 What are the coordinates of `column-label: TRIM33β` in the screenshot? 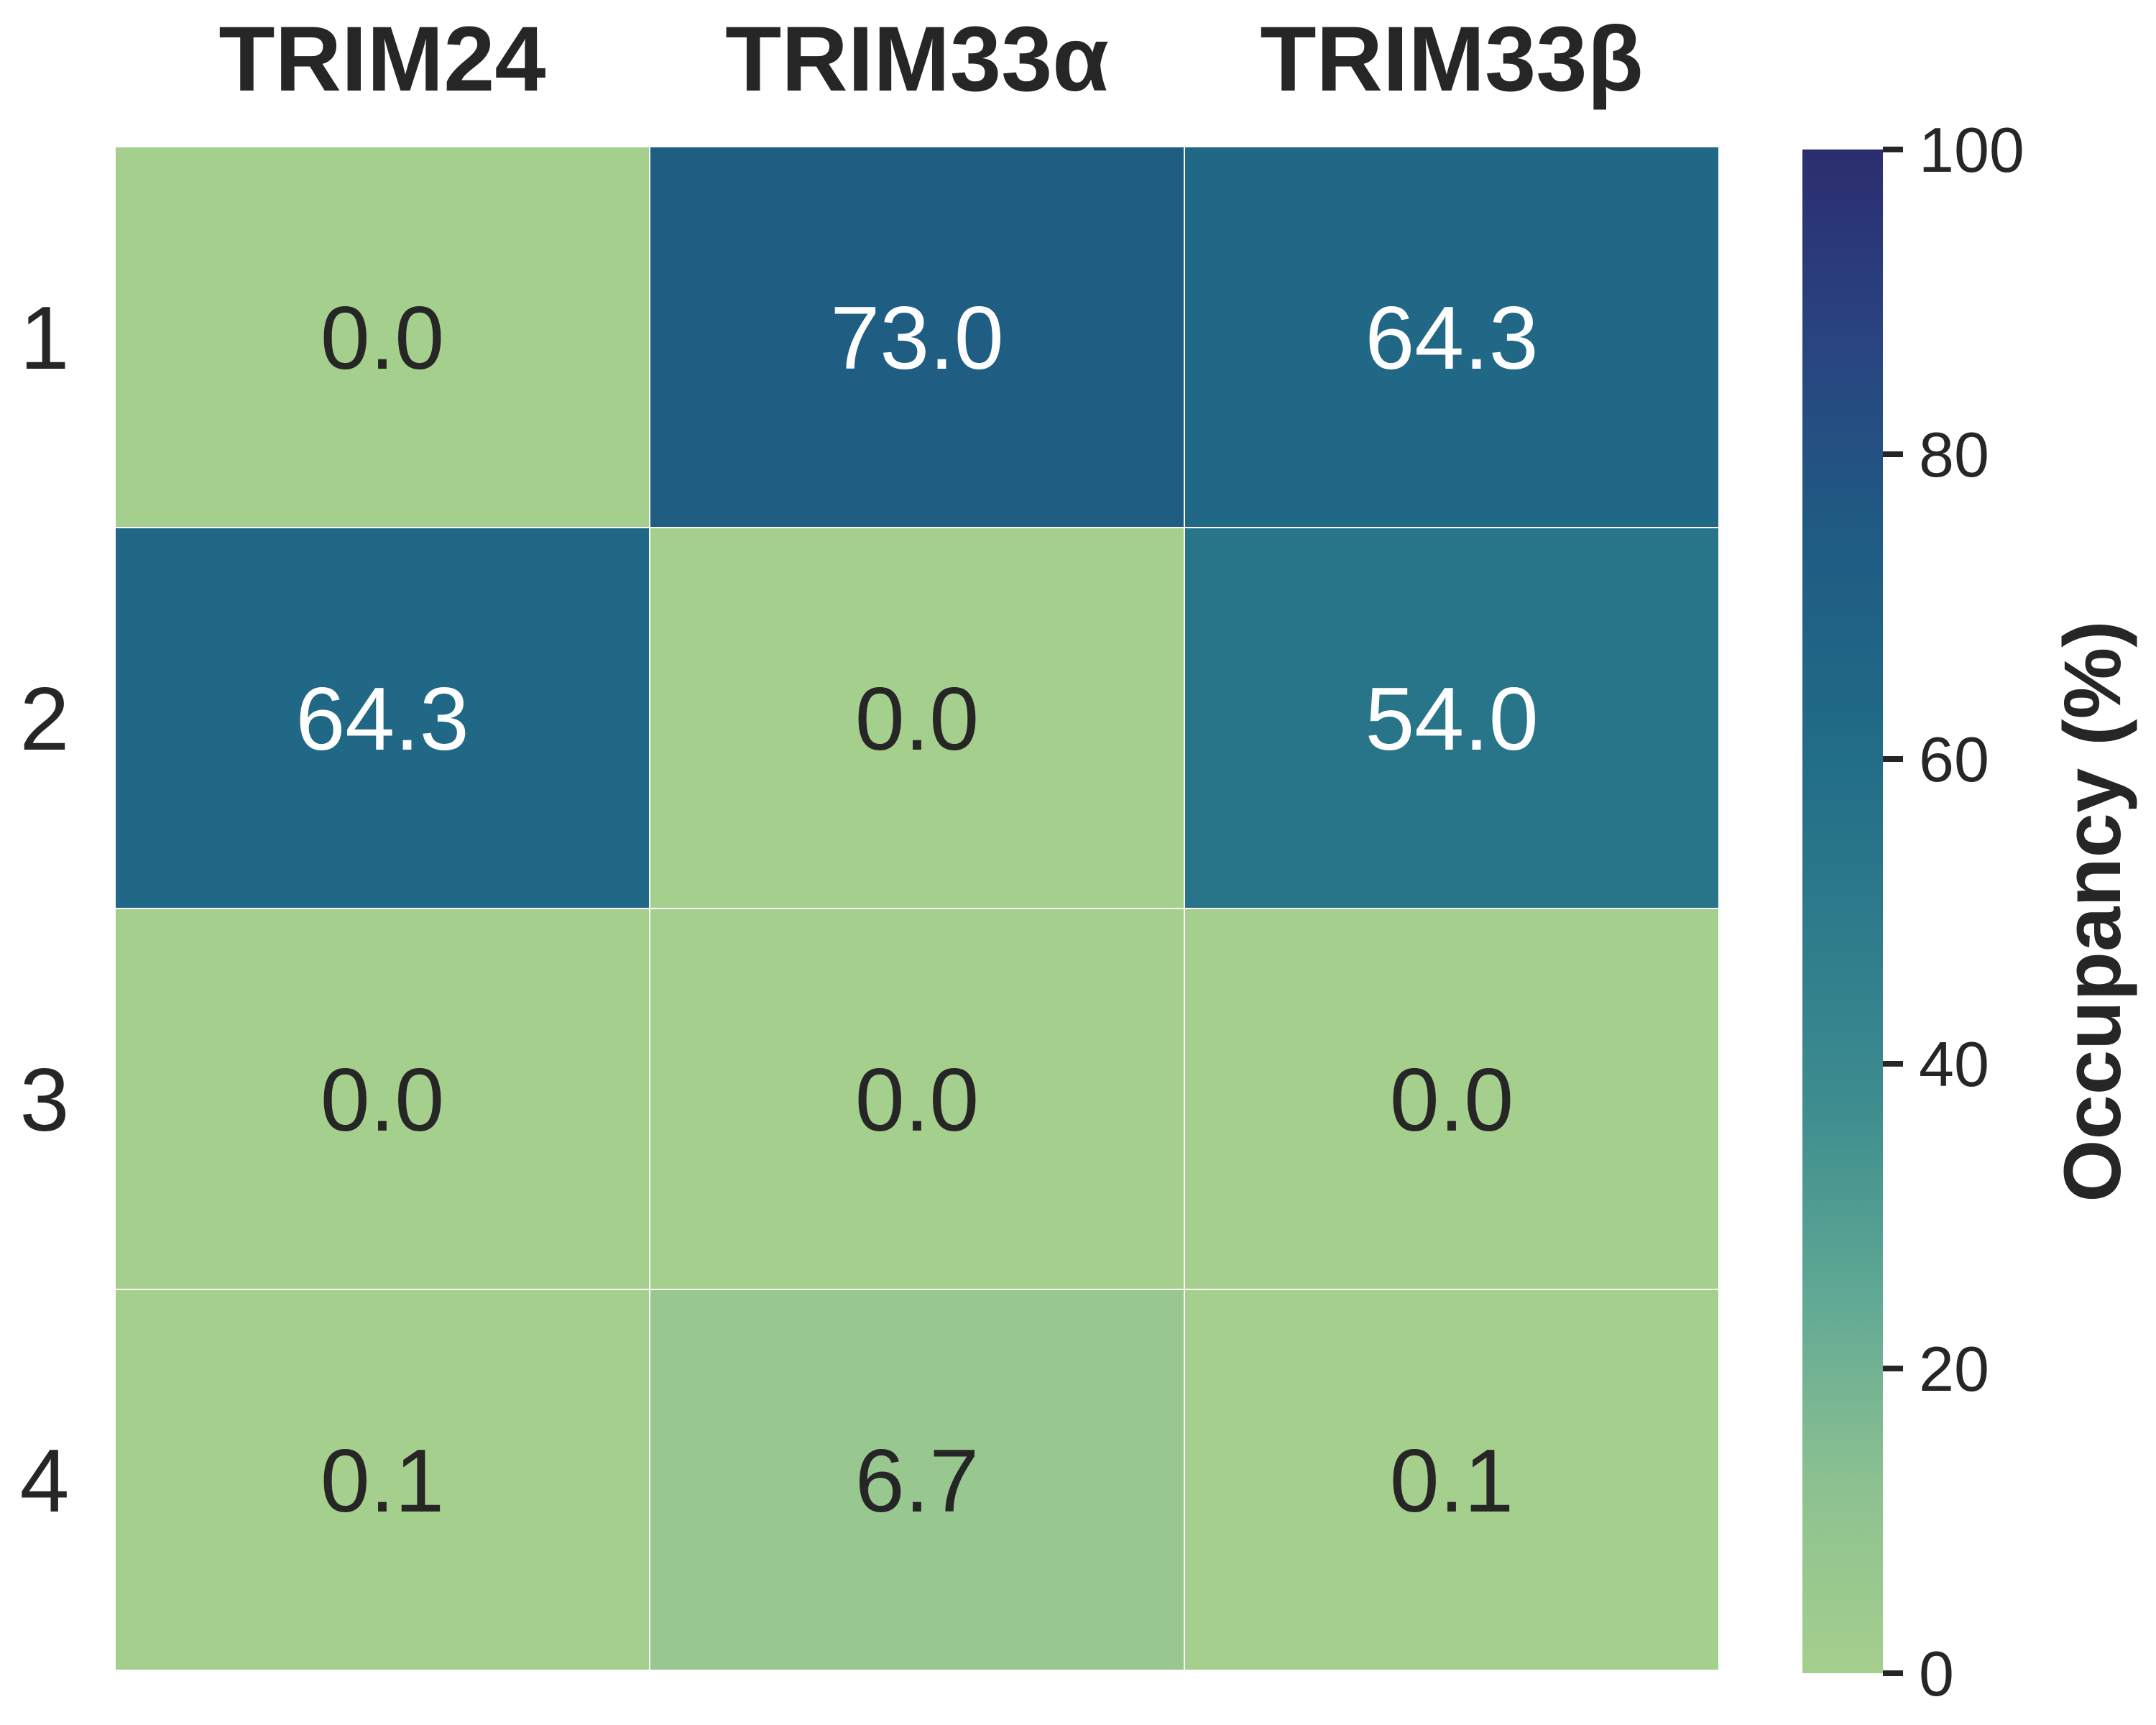 It's located at (1452, 59).